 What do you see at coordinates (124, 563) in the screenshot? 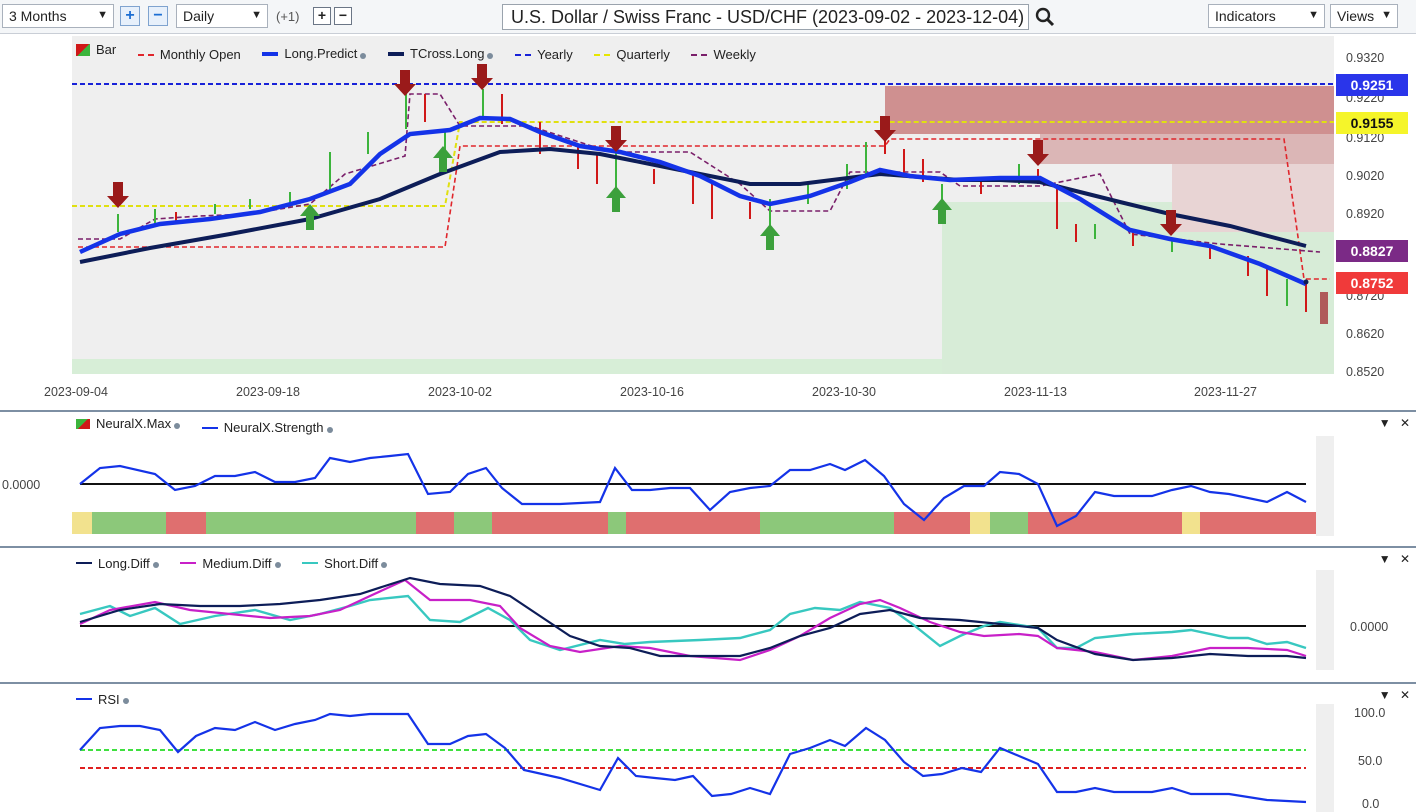
I see `legend-label: Long.Diff` at bounding box center [124, 563].